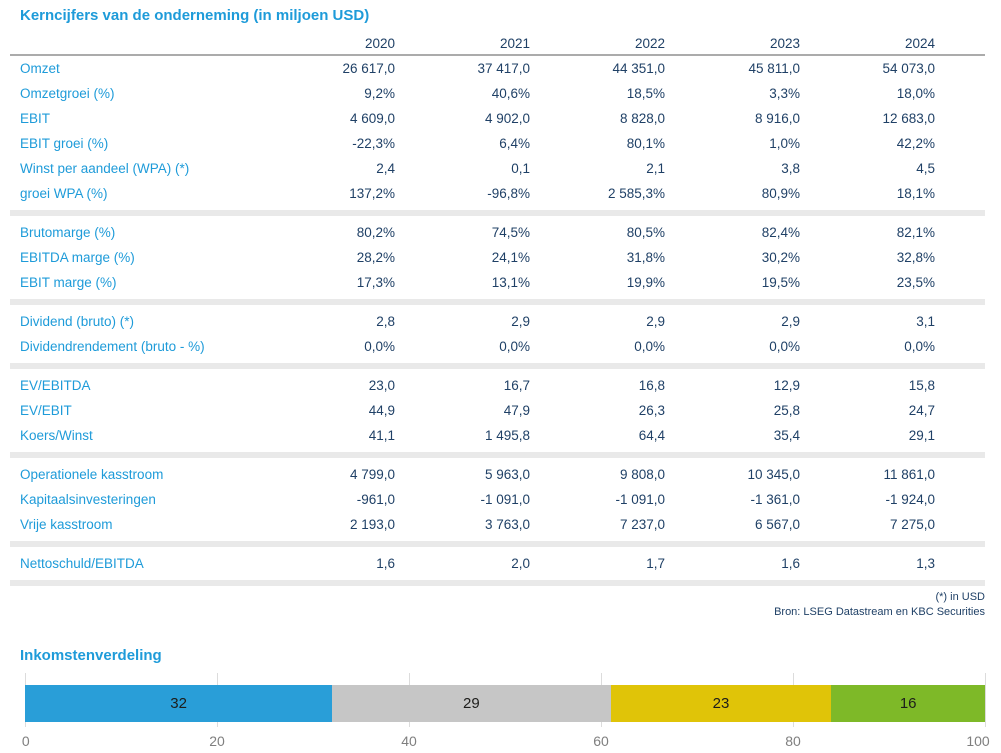 The height and width of the screenshot is (753, 1001). What do you see at coordinates (642, 524) in the screenshot?
I see `cell-value: 7 237,0` at bounding box center [642, 524].